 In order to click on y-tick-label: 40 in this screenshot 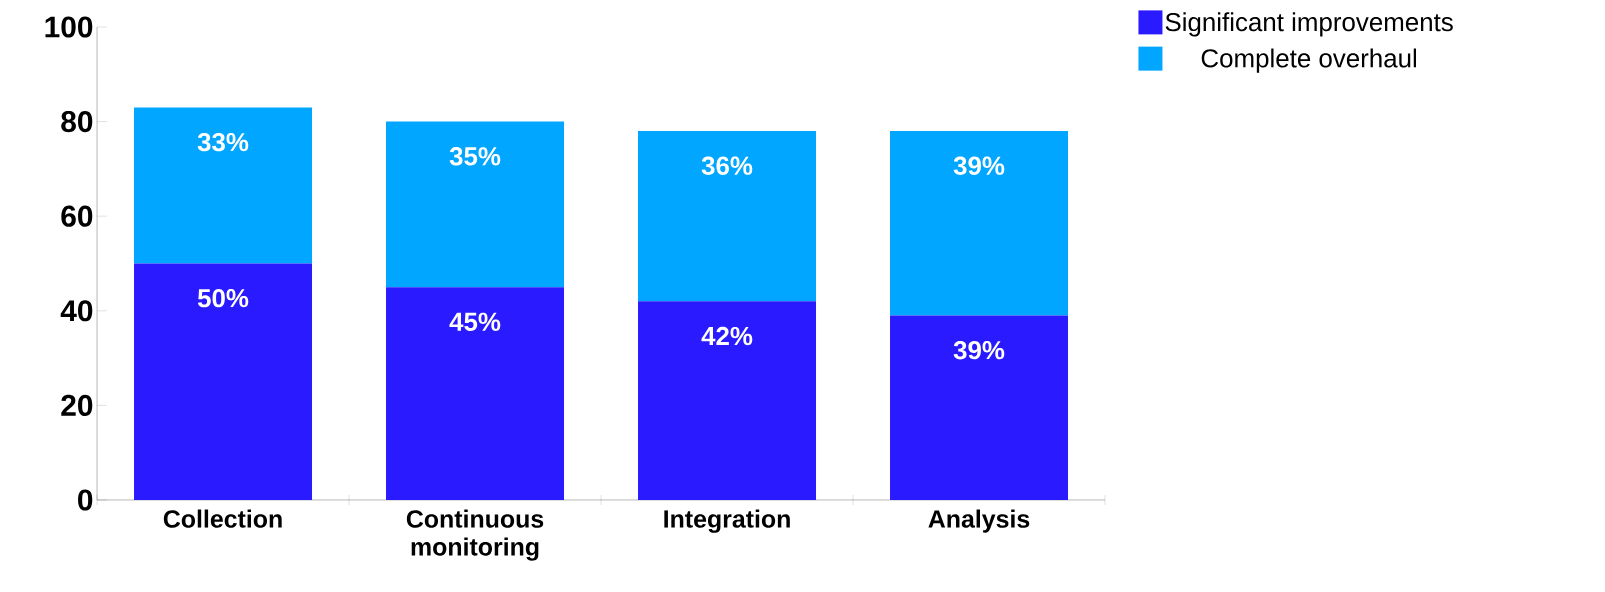, I will do `click(76, 311)`.